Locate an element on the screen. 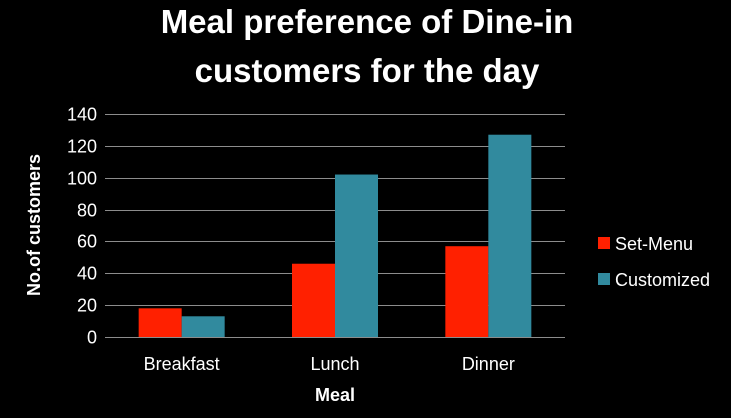 The height and width of the screenshot is (418, 731). x-axis-title: Meal is located at coordinates (335, 395).